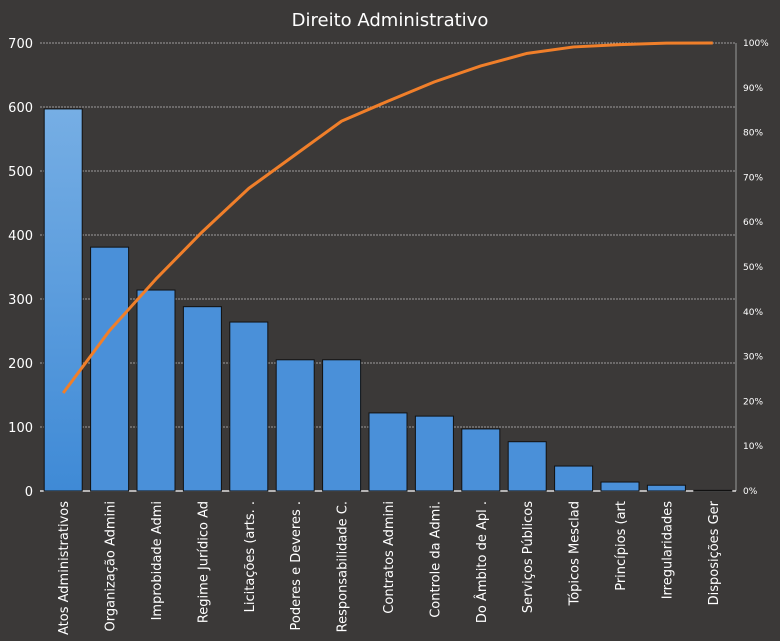 The width and height of the screenshot is (780, 641). Describe the element at coordinates (203, 562) in the screenshot. I see `x-tick-label: Regime Jurídico Ad` at that location.